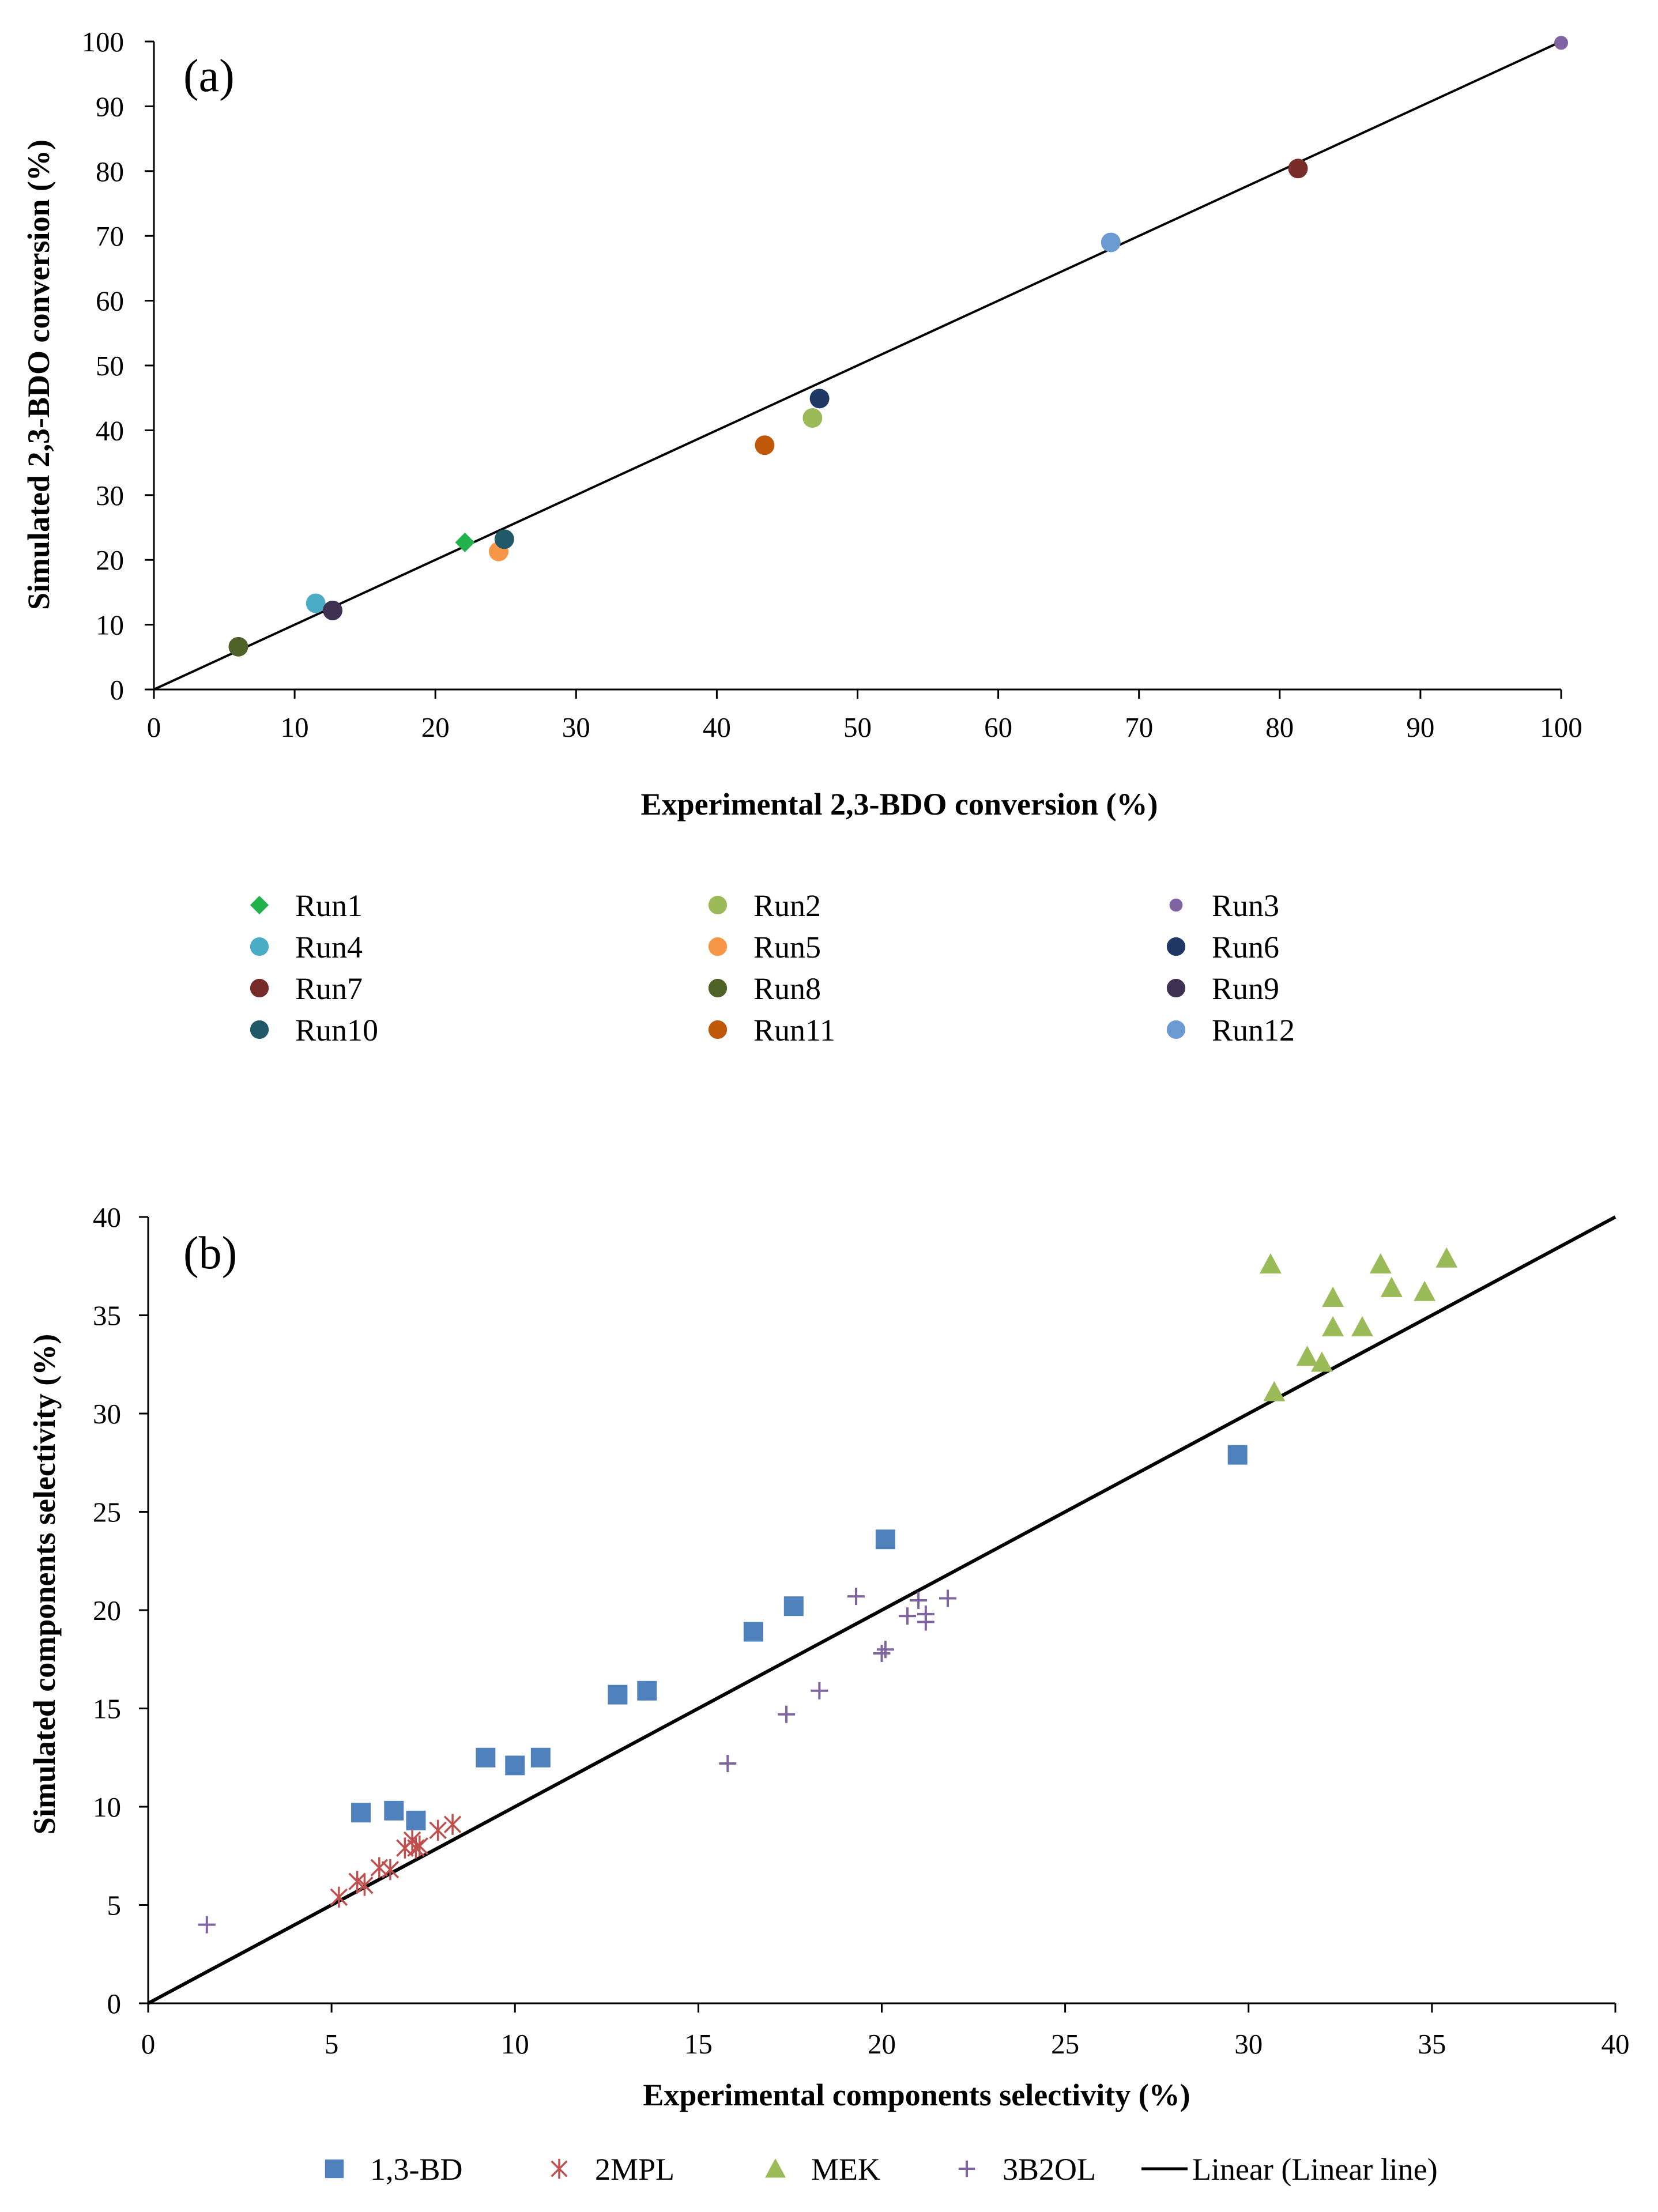 This screenshot has width=1658, height=2212. What do you see at coordinates (316, 603) in the screenshot?
I see `panel-a-point-run4` at bounding box center [316, 603].